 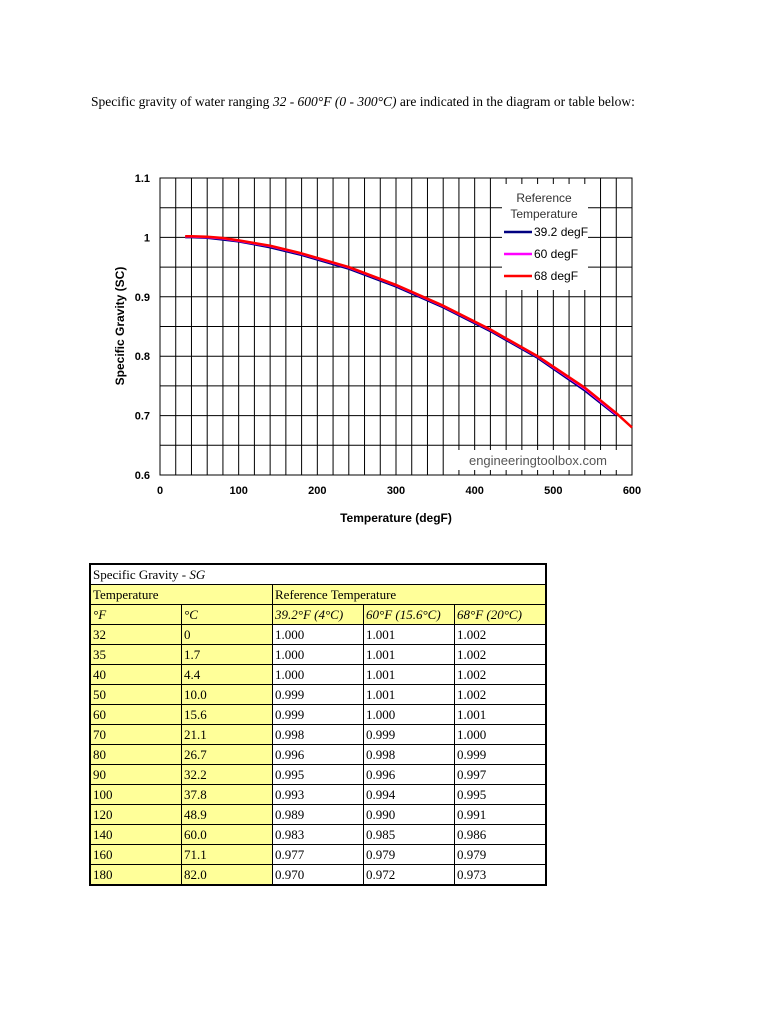 I want to click on y-tick-label: 0.6, so click(x=142, y=476).